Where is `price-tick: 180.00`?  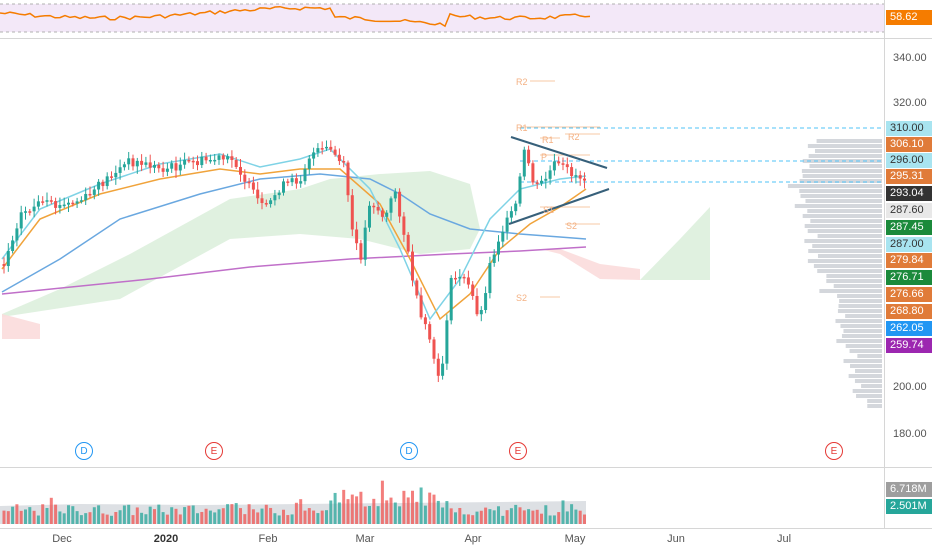 price-tick: 180.00 is located at coordinates (910, 434).